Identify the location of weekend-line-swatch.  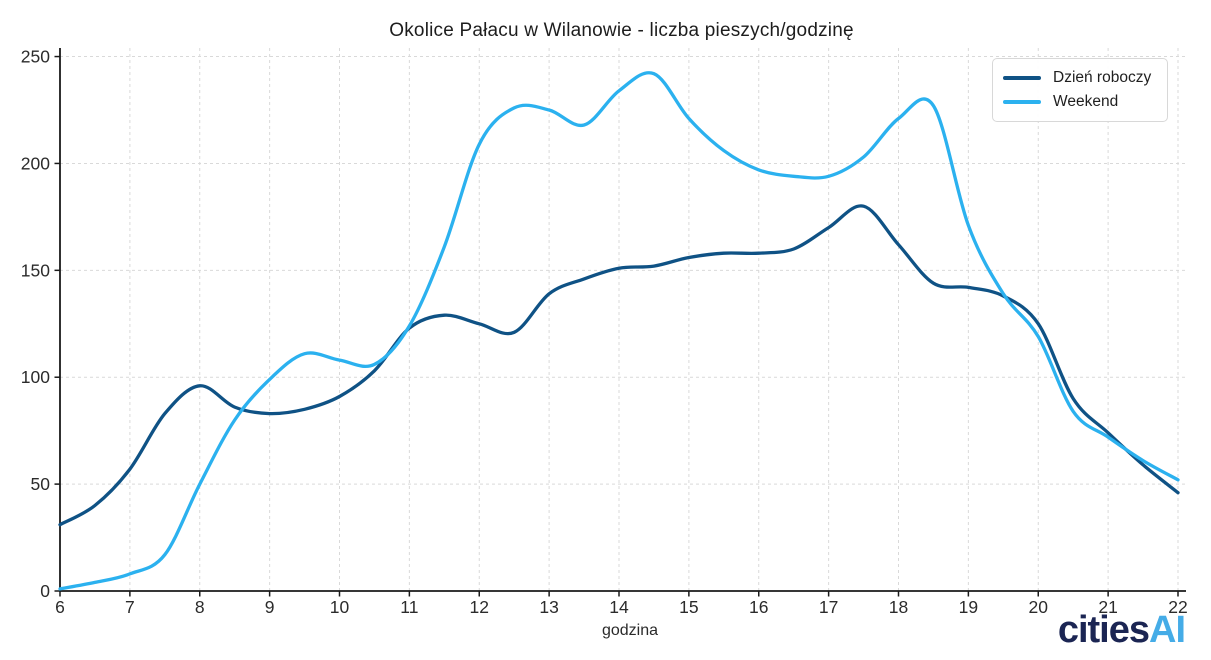
(1022, 102).